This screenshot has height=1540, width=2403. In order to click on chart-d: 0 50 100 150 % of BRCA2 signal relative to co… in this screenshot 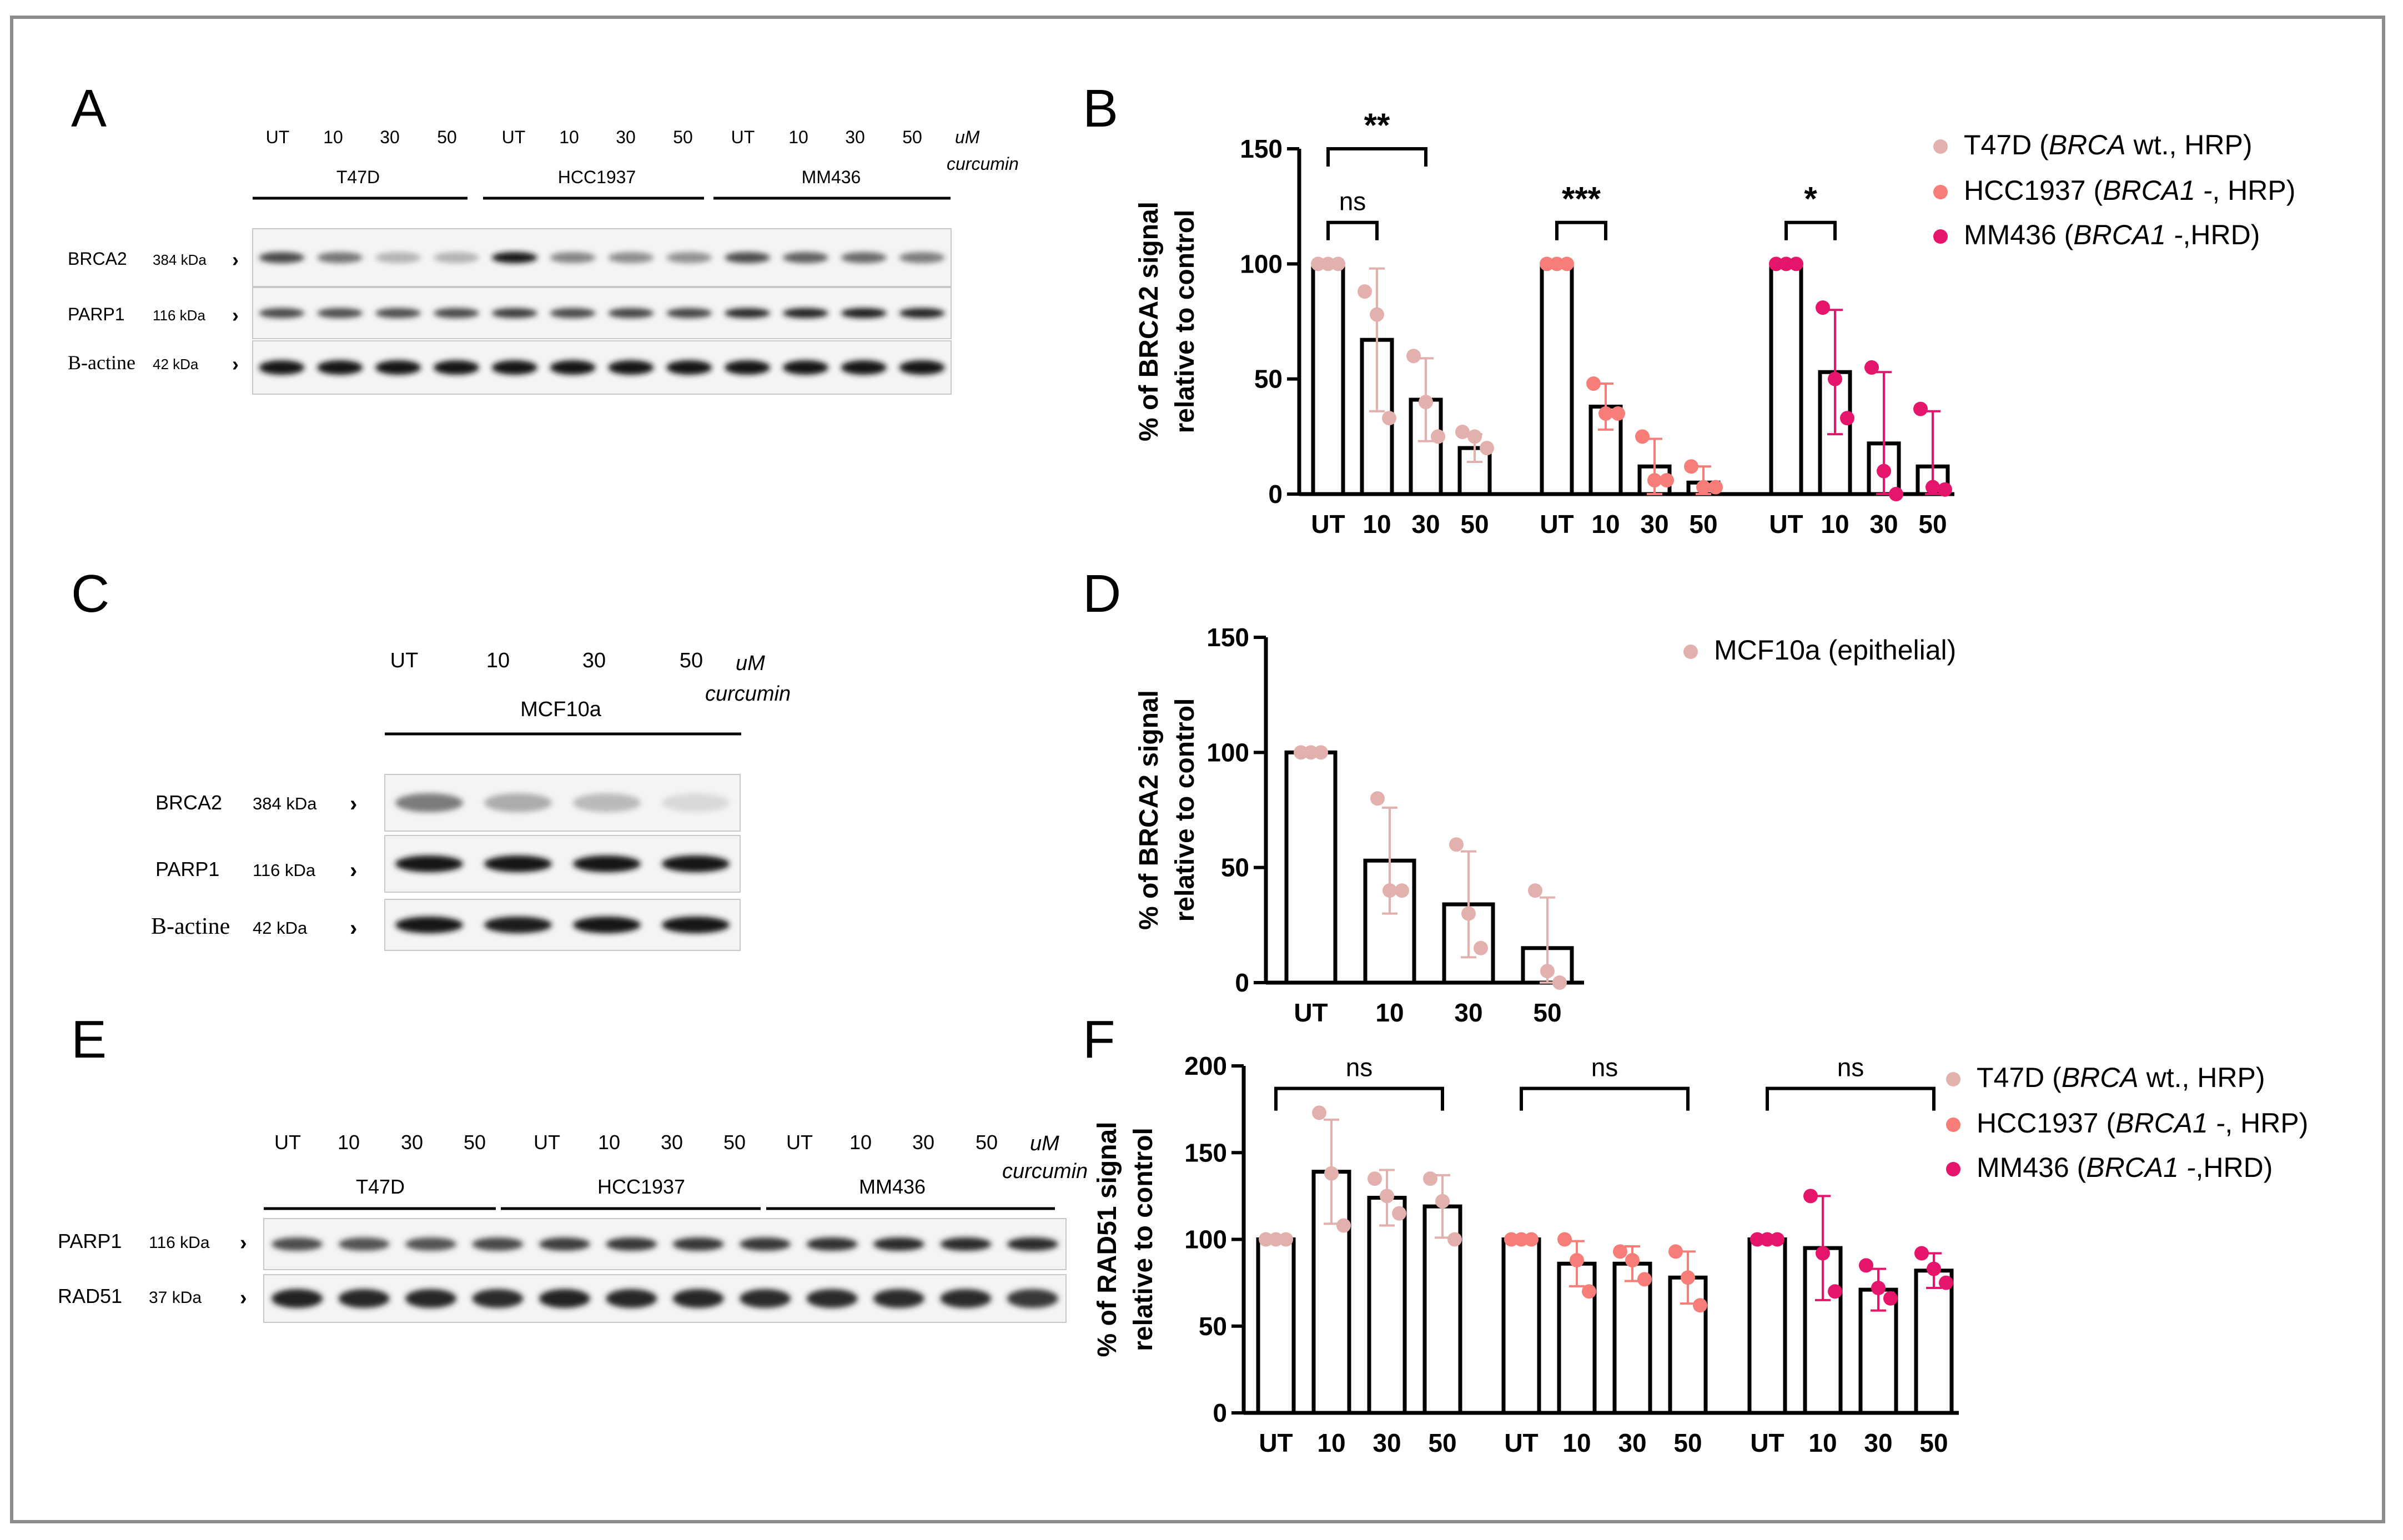, I will do `click(1545, 825)`.